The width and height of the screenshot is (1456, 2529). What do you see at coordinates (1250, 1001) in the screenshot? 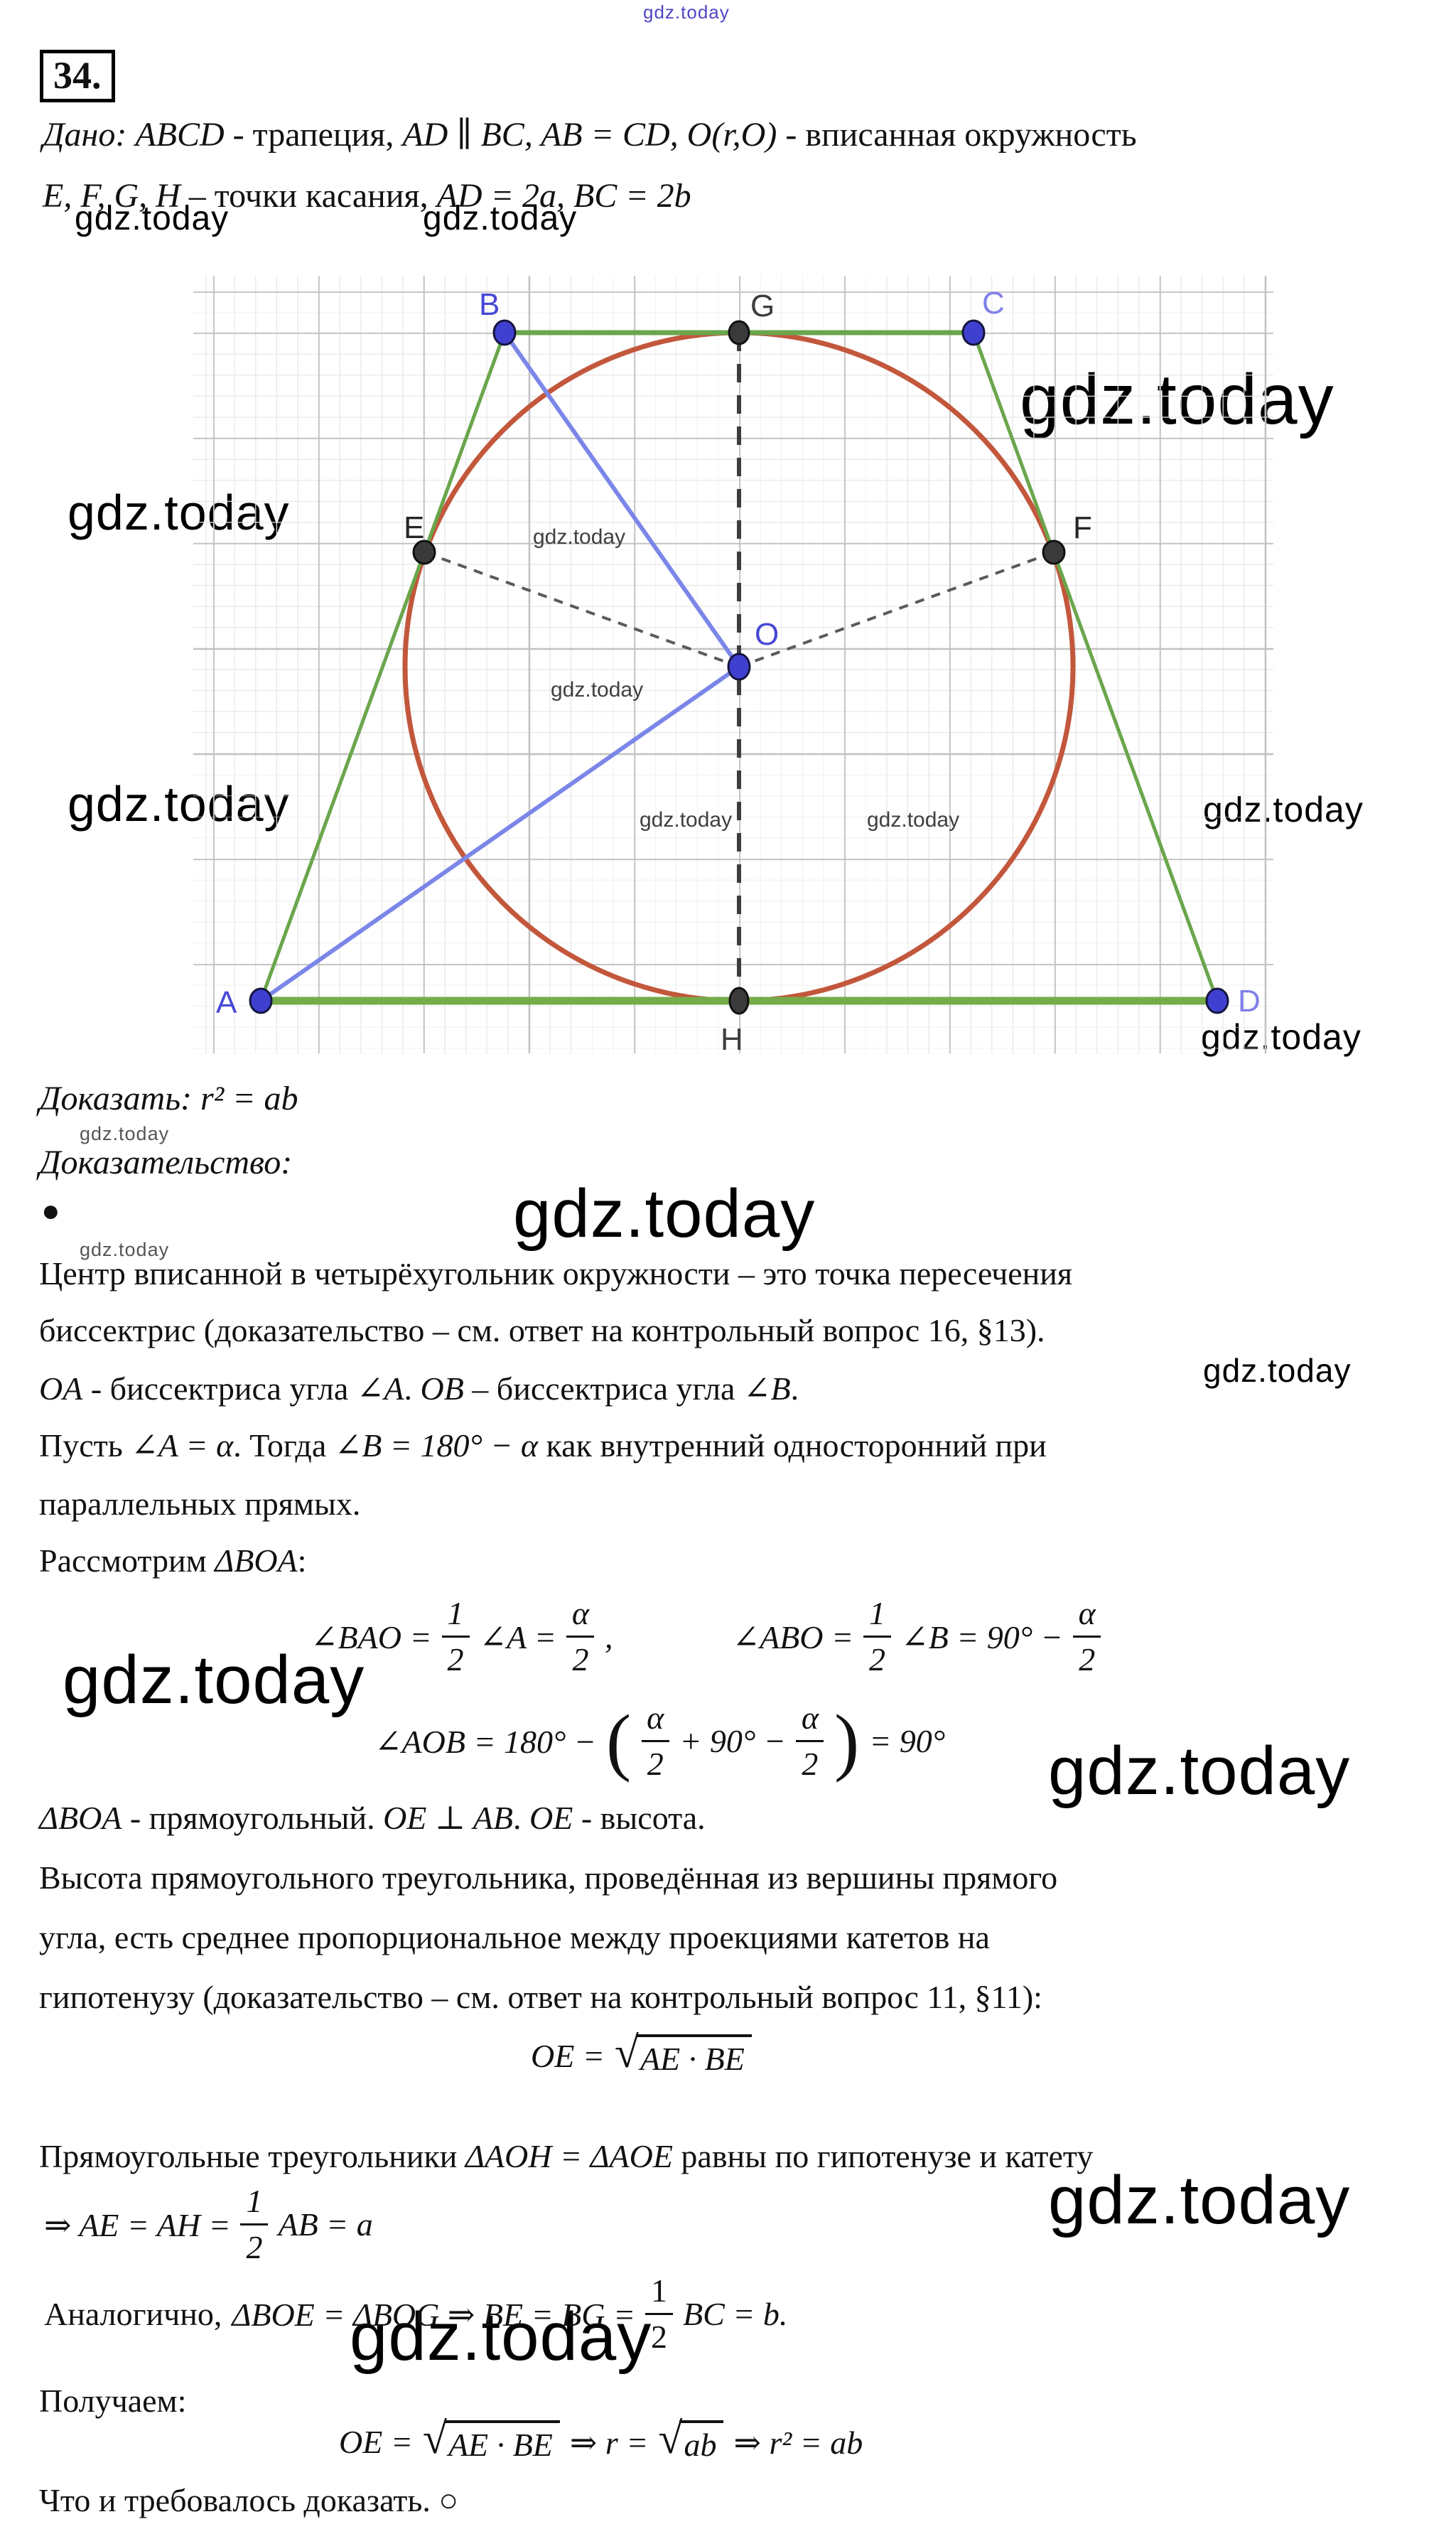
I see `label-d: D` at bounding box center [1250, 1001].